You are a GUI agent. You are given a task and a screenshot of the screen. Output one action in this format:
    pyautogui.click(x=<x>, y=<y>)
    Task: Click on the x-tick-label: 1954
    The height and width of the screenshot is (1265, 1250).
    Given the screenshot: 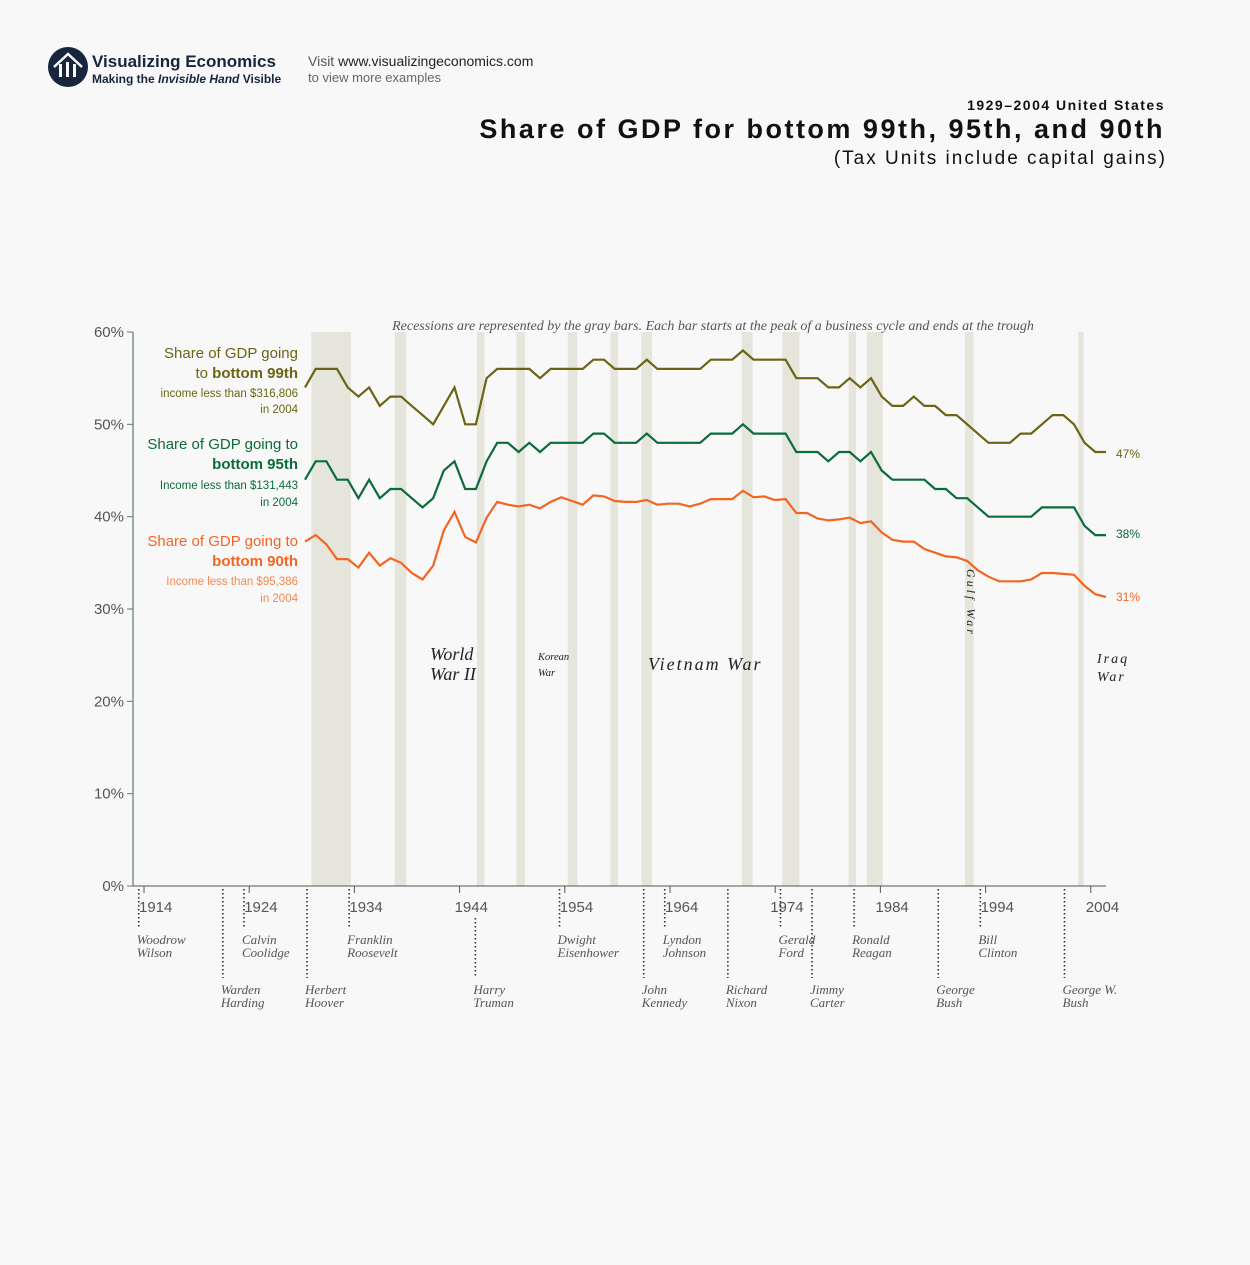 What is the action you would take?
    pyautogui.click(x=576, y=907)
    